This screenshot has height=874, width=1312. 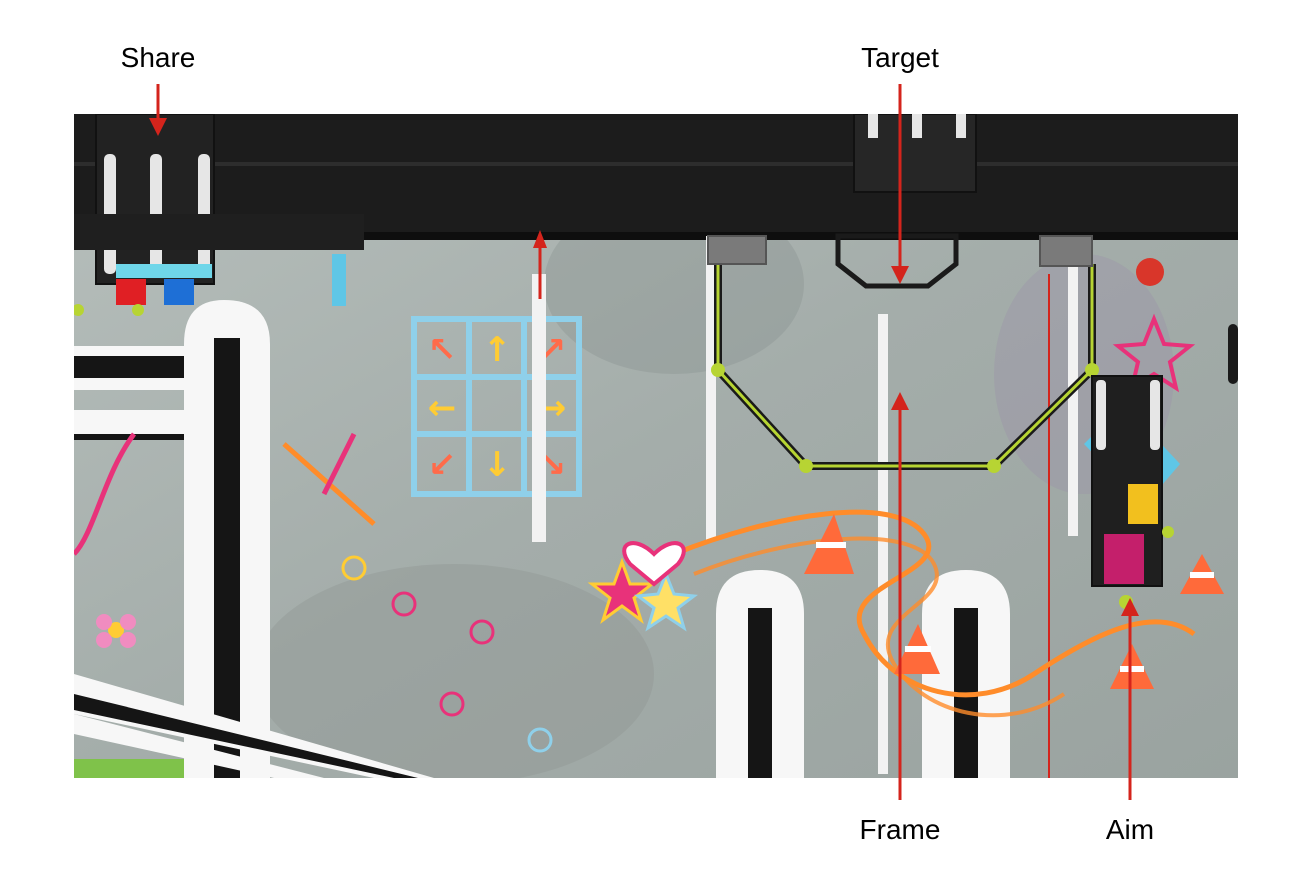 What do you see at coordinates (447, 654) in the screenshot?
I see `numbered-markers` at bounding box center [447, 654].